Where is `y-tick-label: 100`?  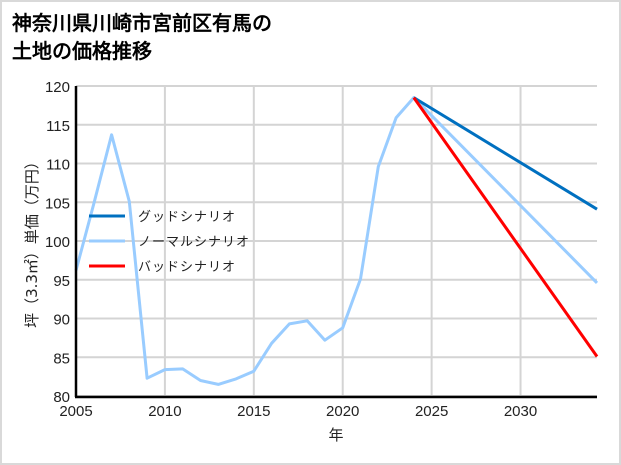 y-tick-label: 100 is located at coordinates (57, 242).